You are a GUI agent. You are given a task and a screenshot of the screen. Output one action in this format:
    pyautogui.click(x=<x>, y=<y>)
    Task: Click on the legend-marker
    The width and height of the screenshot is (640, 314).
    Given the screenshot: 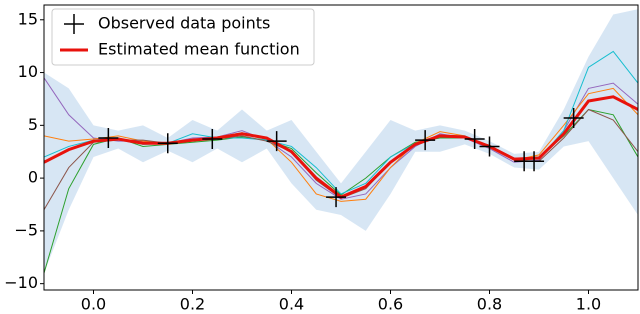 What is the action you would take?
    pyautogui.click(x=74, y=24)
    